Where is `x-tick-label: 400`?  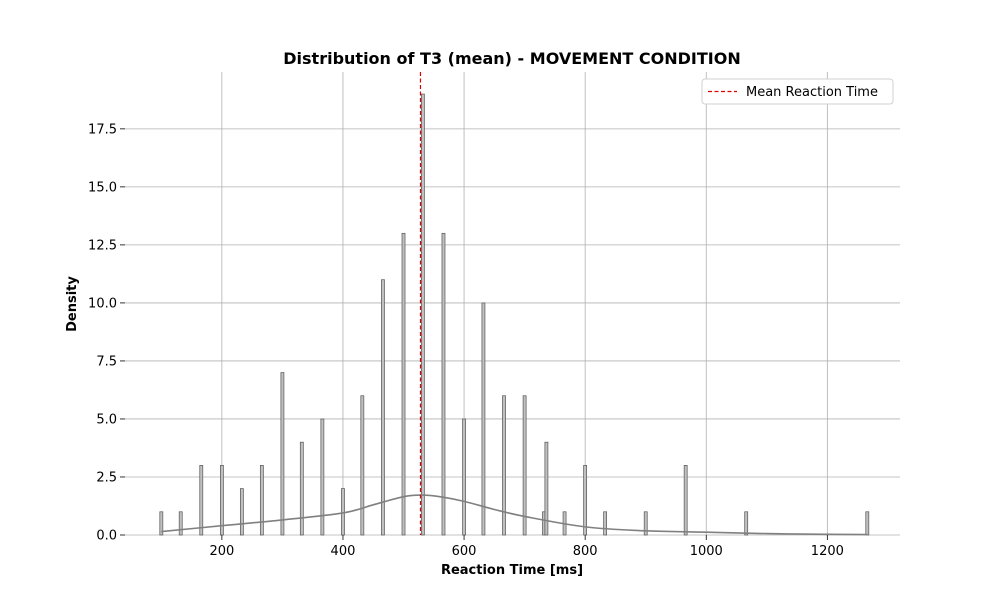
x-tick-label: 400 is located at coordinates (343, 551).